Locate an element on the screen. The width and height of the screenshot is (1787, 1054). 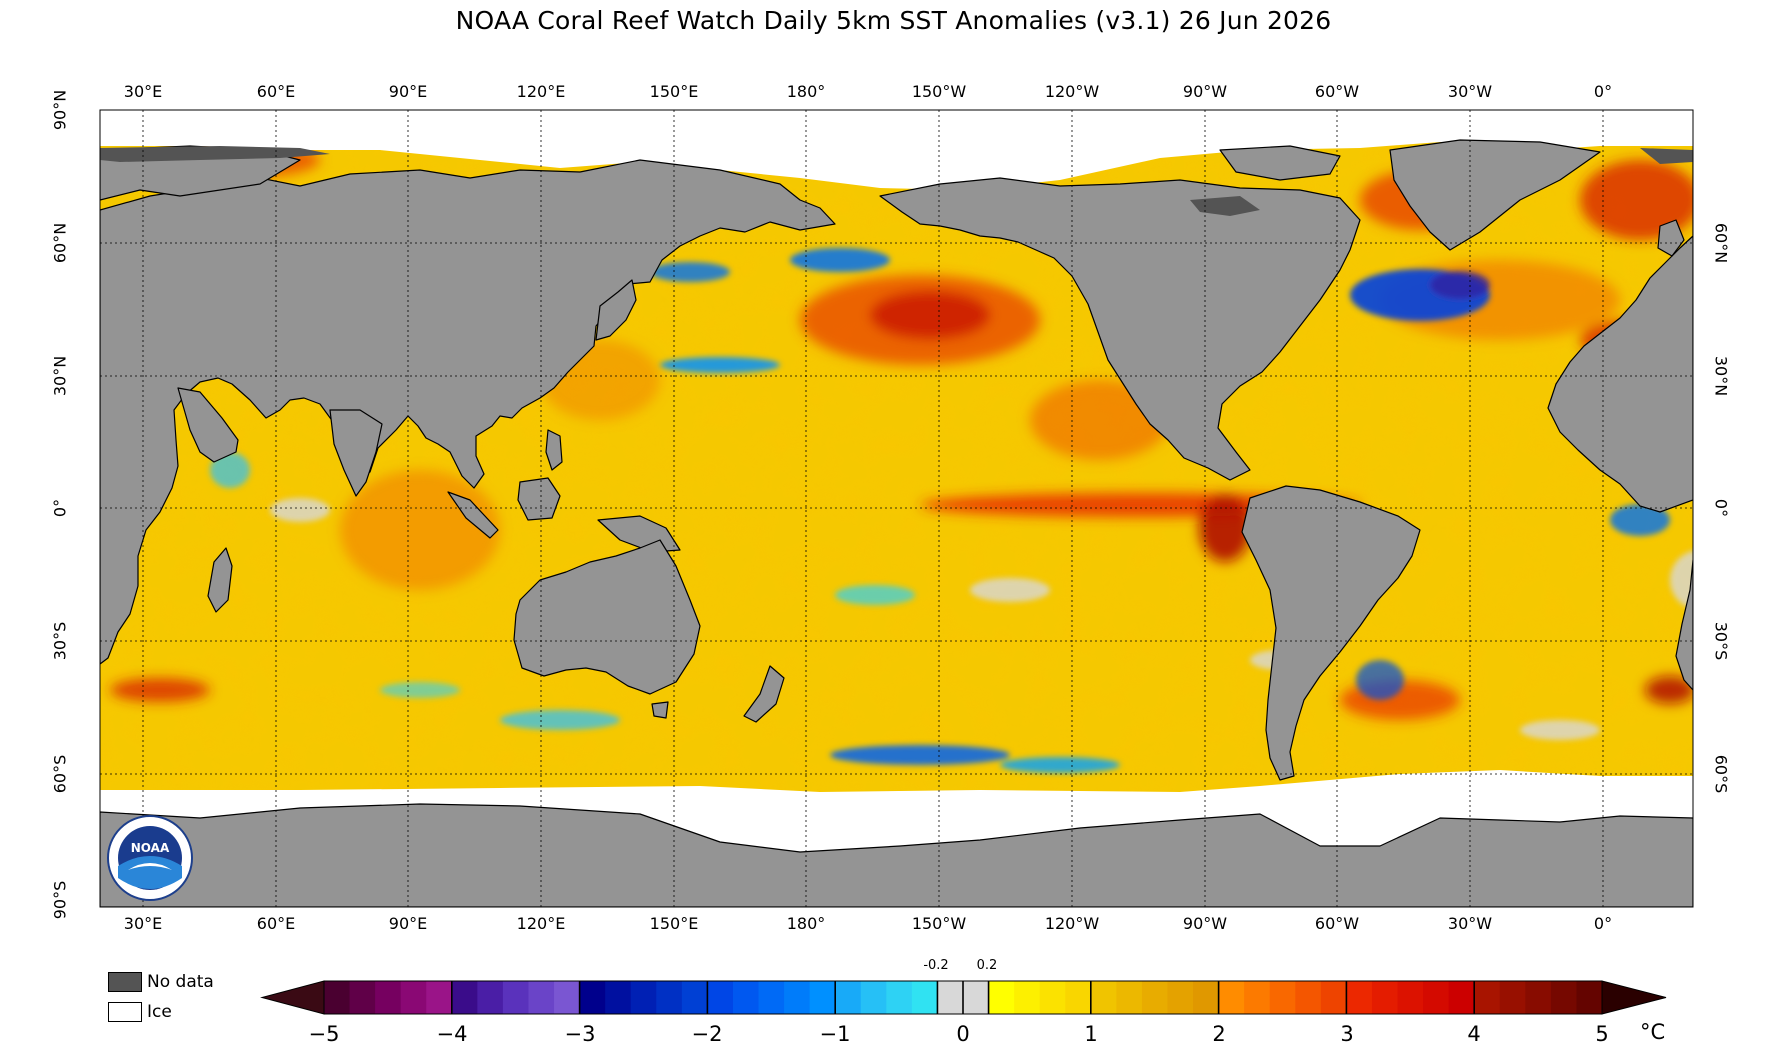
lat-label-right: 60°S is located at coordinates (1721, 774).